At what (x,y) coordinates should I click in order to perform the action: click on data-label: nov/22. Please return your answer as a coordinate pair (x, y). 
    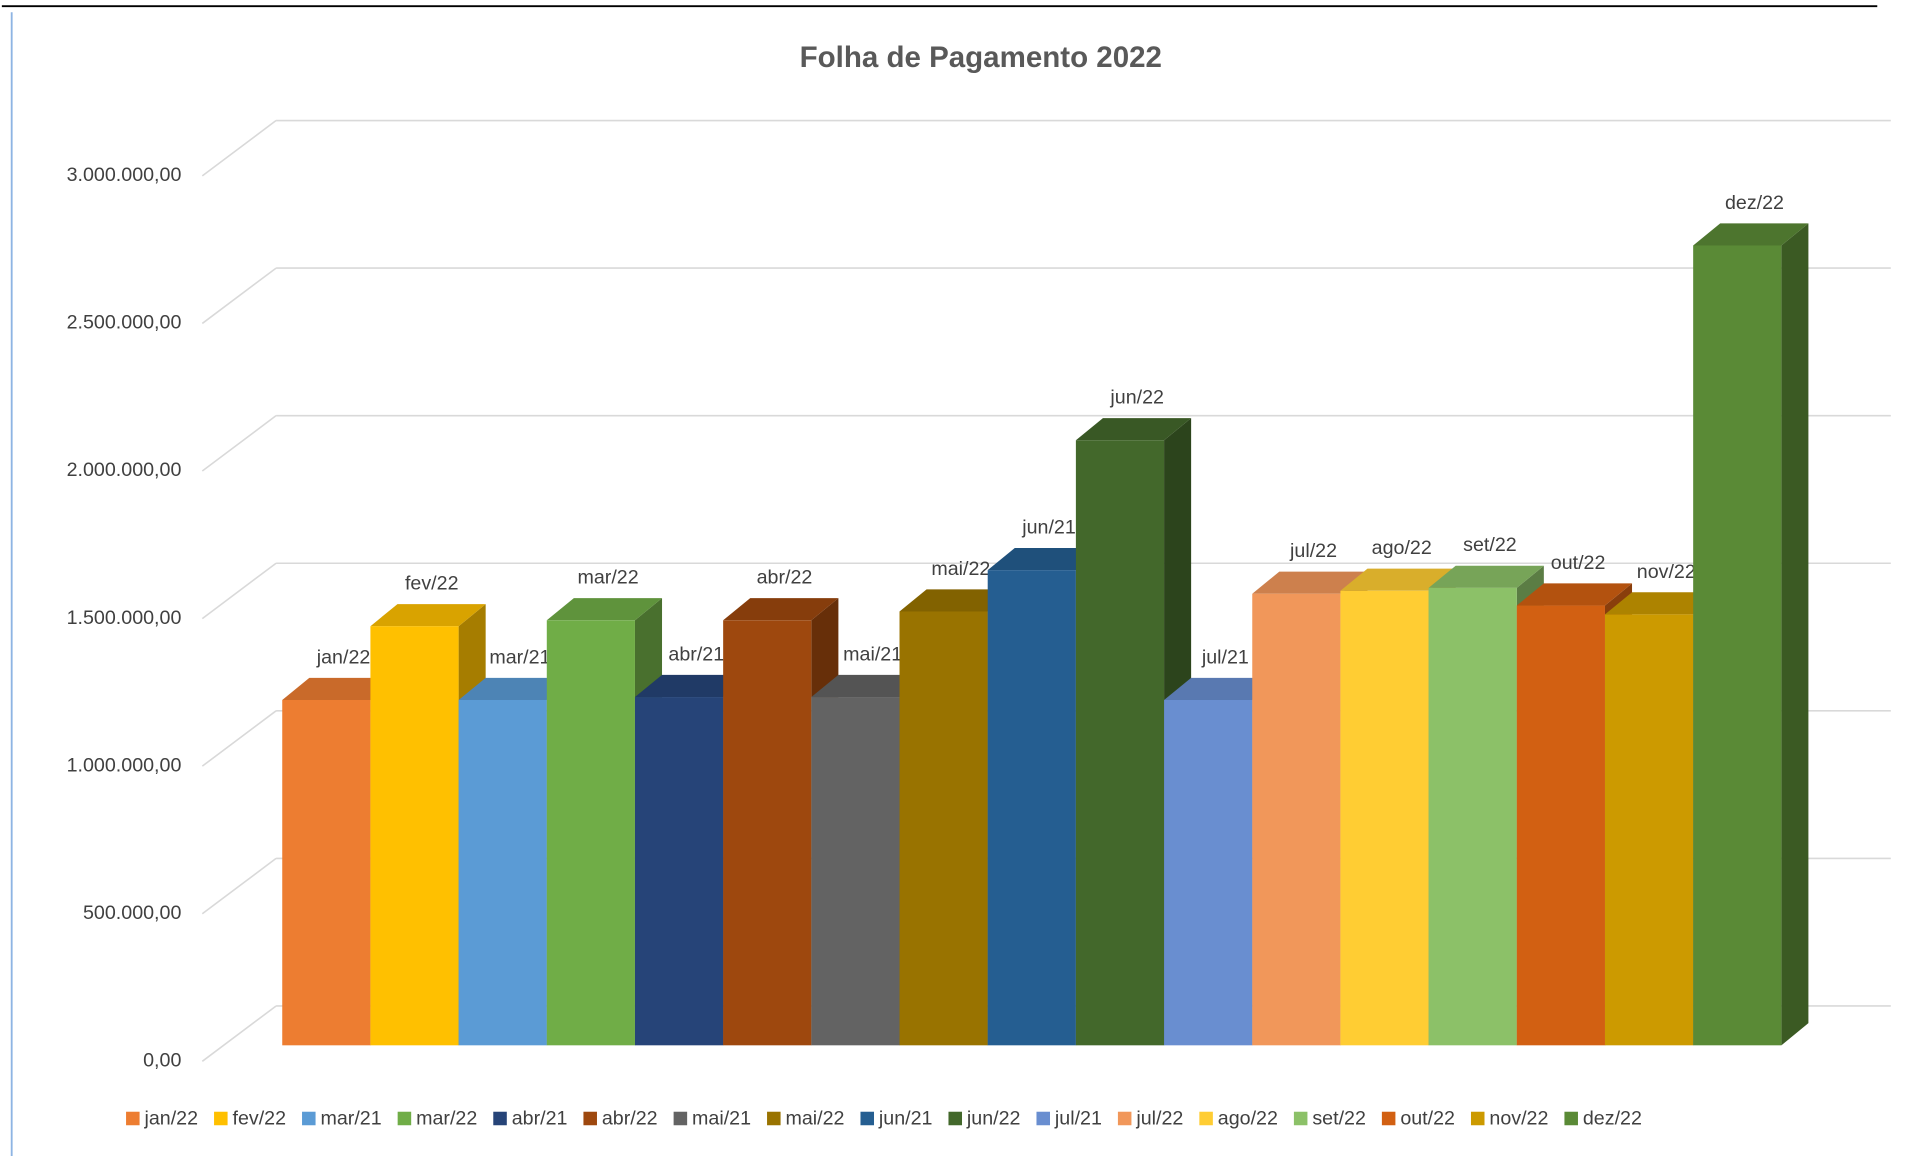
    Looking at the image, I should click on (1666, 572).